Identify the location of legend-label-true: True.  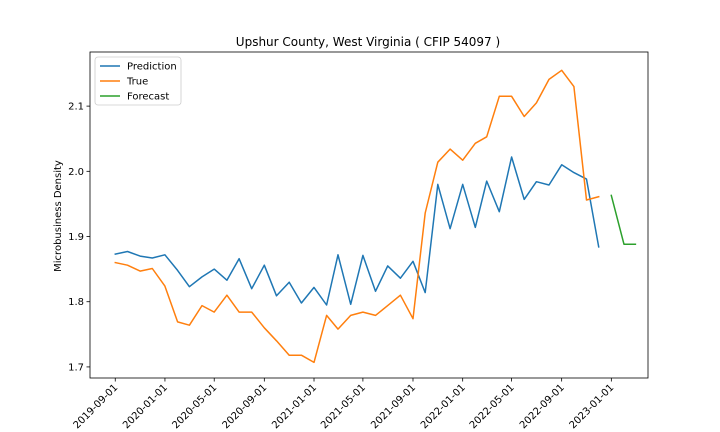
(137, 82).